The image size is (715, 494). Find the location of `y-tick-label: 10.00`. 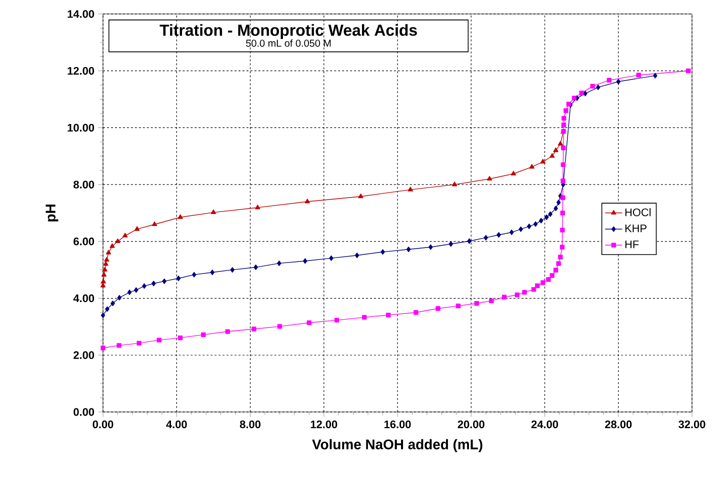

y-tick-label: 10.00 is located at coordinates (81, 128).